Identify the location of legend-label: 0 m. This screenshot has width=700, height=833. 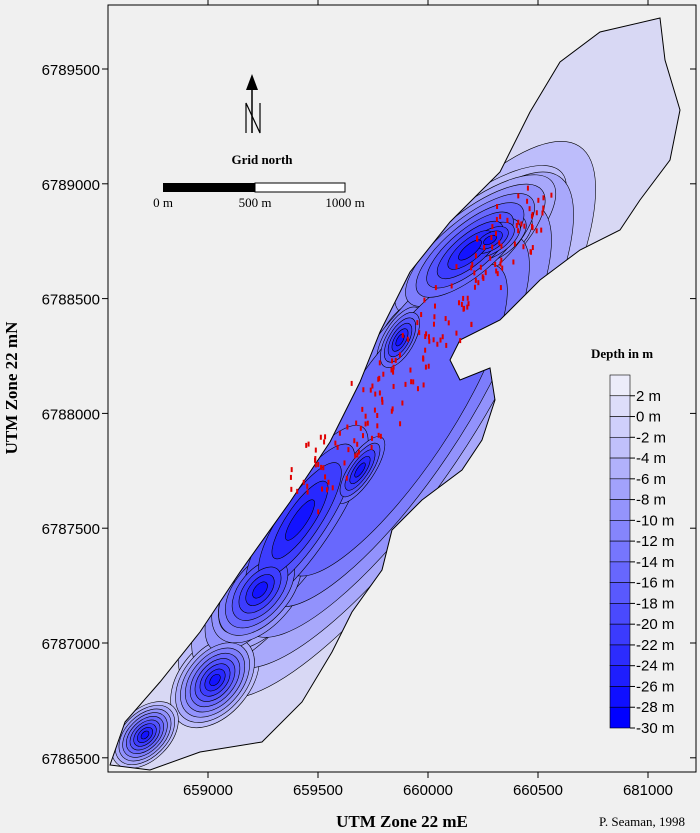
(648, 417).